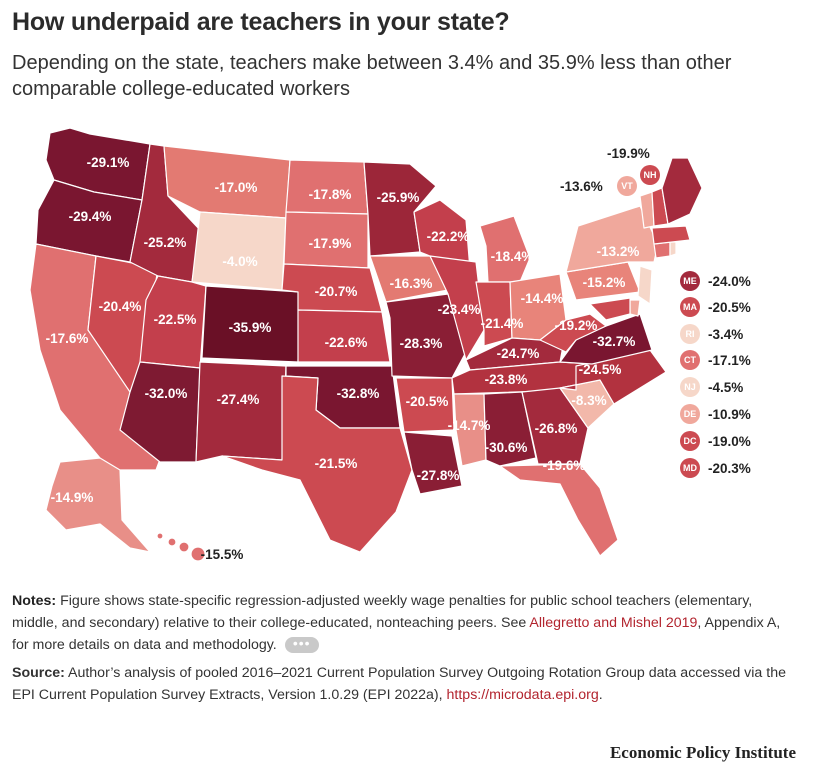  I want to click on svg-text: -24.0%, so click(729, 281).